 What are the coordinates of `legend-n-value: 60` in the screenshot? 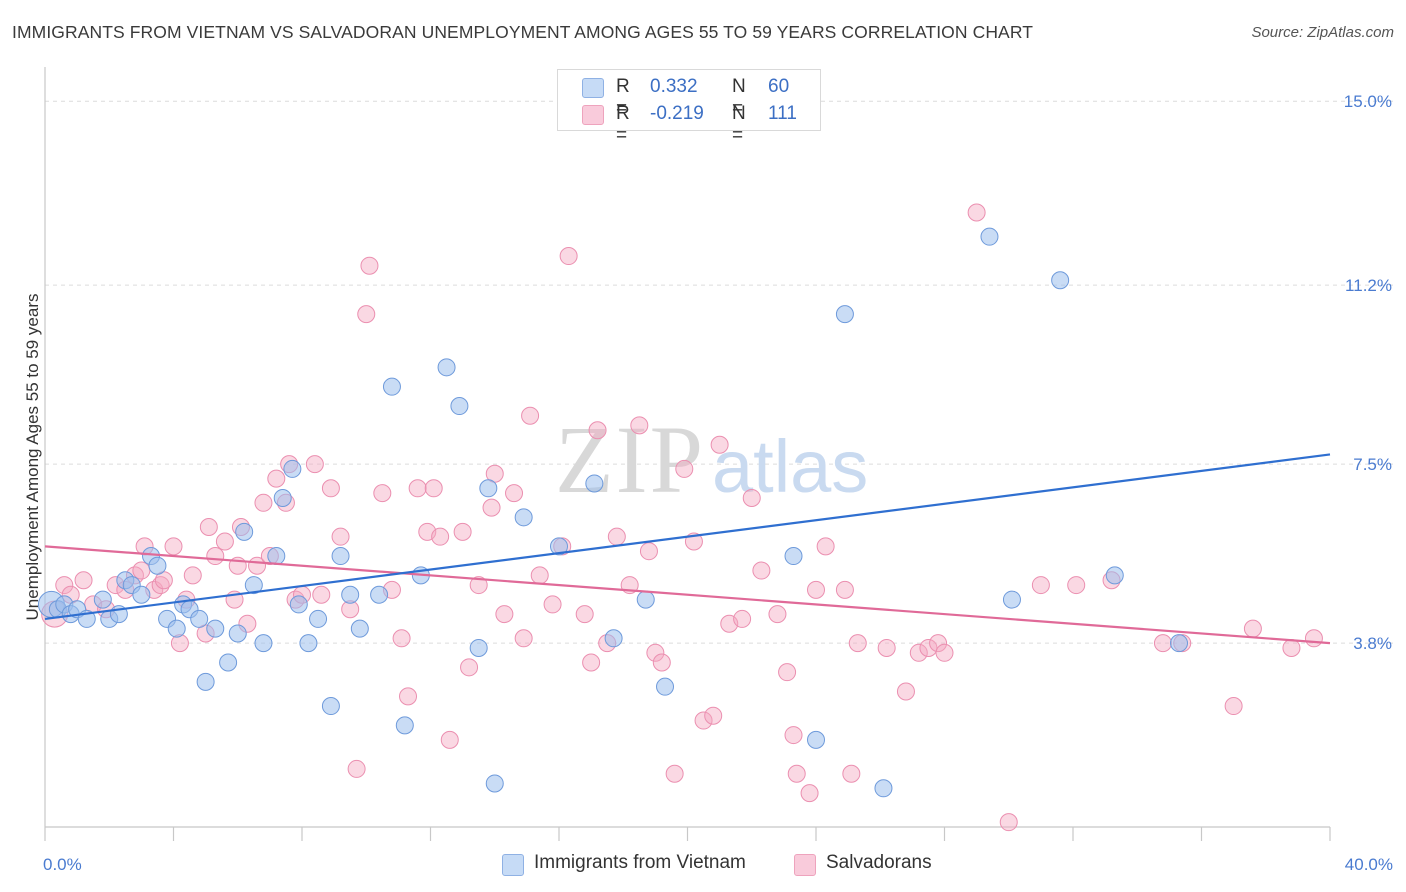 It's located at (779, 86).